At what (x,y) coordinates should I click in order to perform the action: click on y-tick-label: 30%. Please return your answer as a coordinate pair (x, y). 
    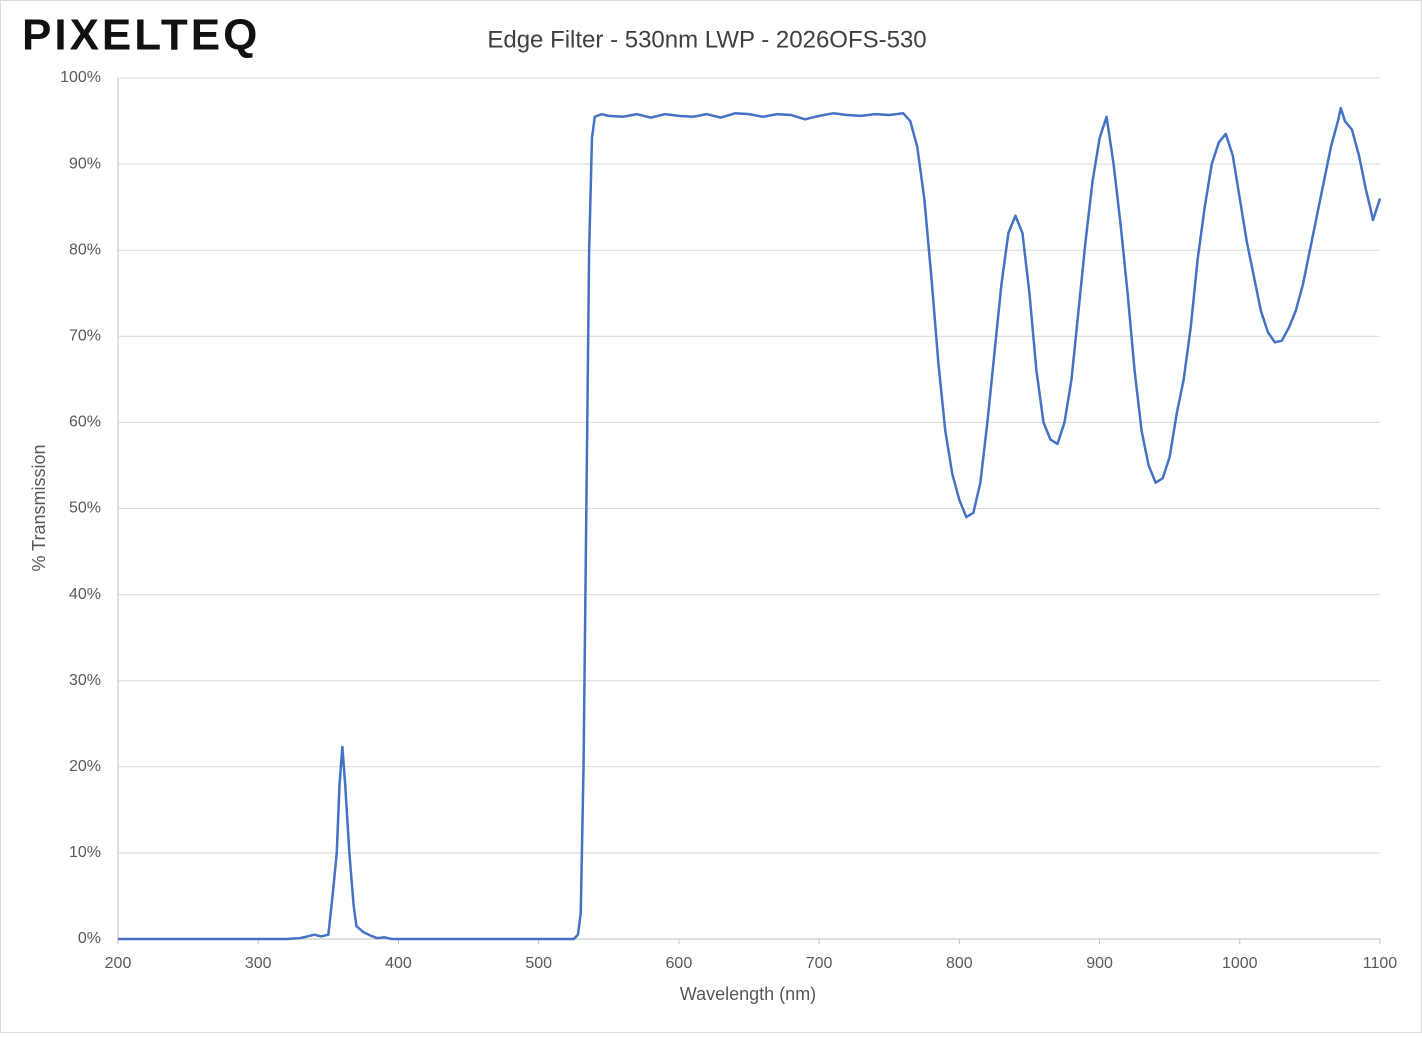
    Looking at the image, I should click on (85, 680).